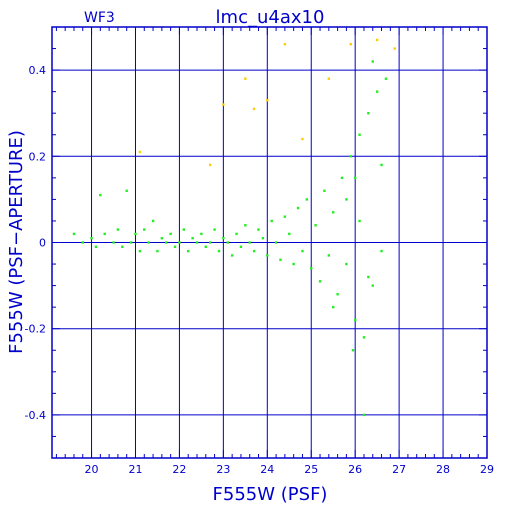  What do you see at coordinates (42, 243) in the screenshot?
I see `y-tick-label: 0` at bounding box center [42, 243].